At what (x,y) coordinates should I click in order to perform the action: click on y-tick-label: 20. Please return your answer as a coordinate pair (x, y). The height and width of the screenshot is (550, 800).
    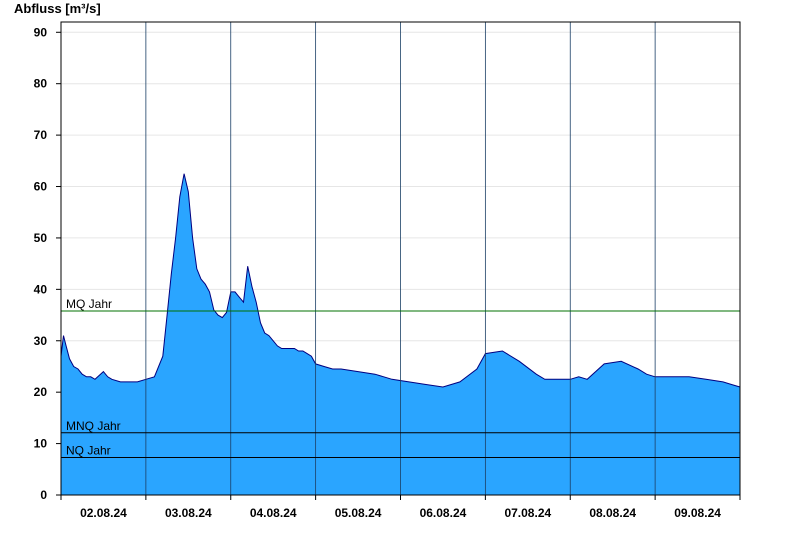
    Looking at the image, I should click on (41, 392).